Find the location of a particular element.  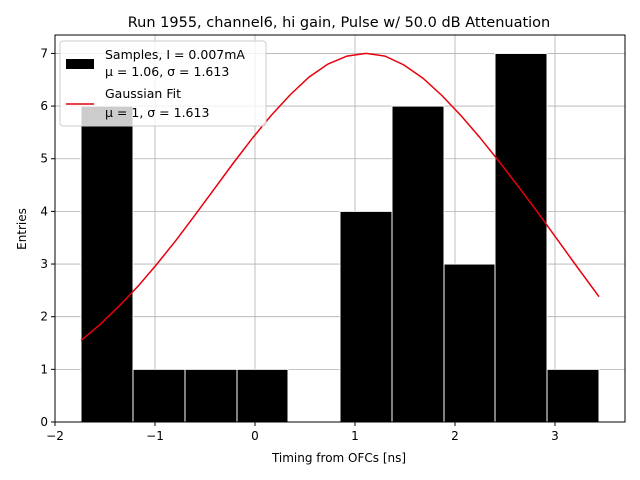

y-tick-label: 3 is located at coordinates (44, 264).